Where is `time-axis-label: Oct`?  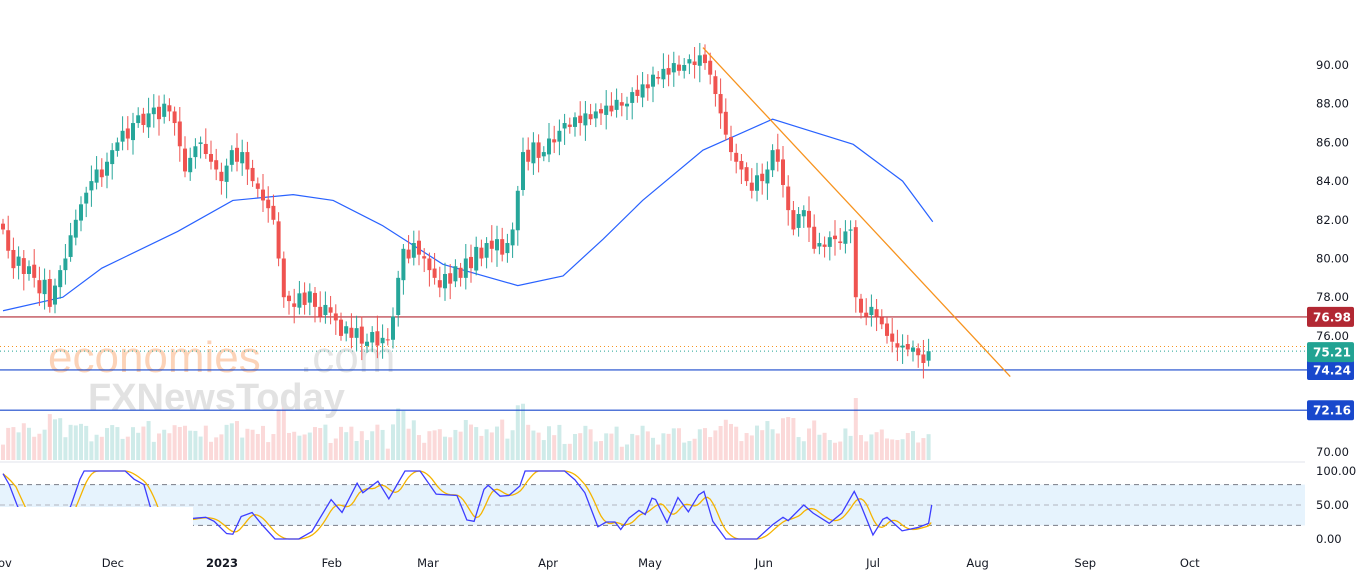
time-axis-label: Oct is located at coordinates (1190, 563).